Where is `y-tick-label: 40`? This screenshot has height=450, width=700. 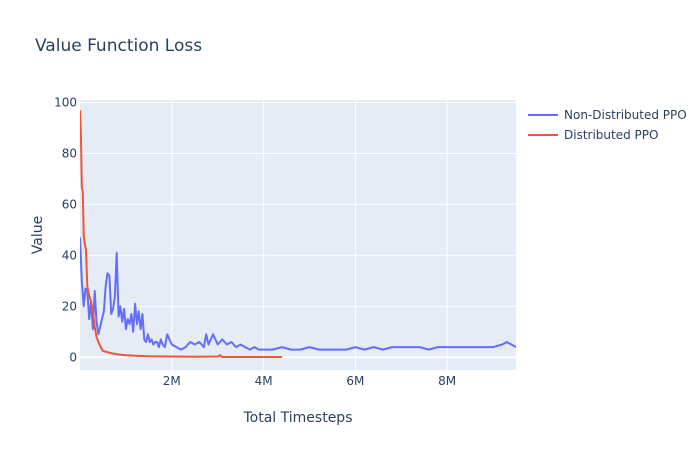
y-tick-label: 40 is located at coordinates (69, 255).